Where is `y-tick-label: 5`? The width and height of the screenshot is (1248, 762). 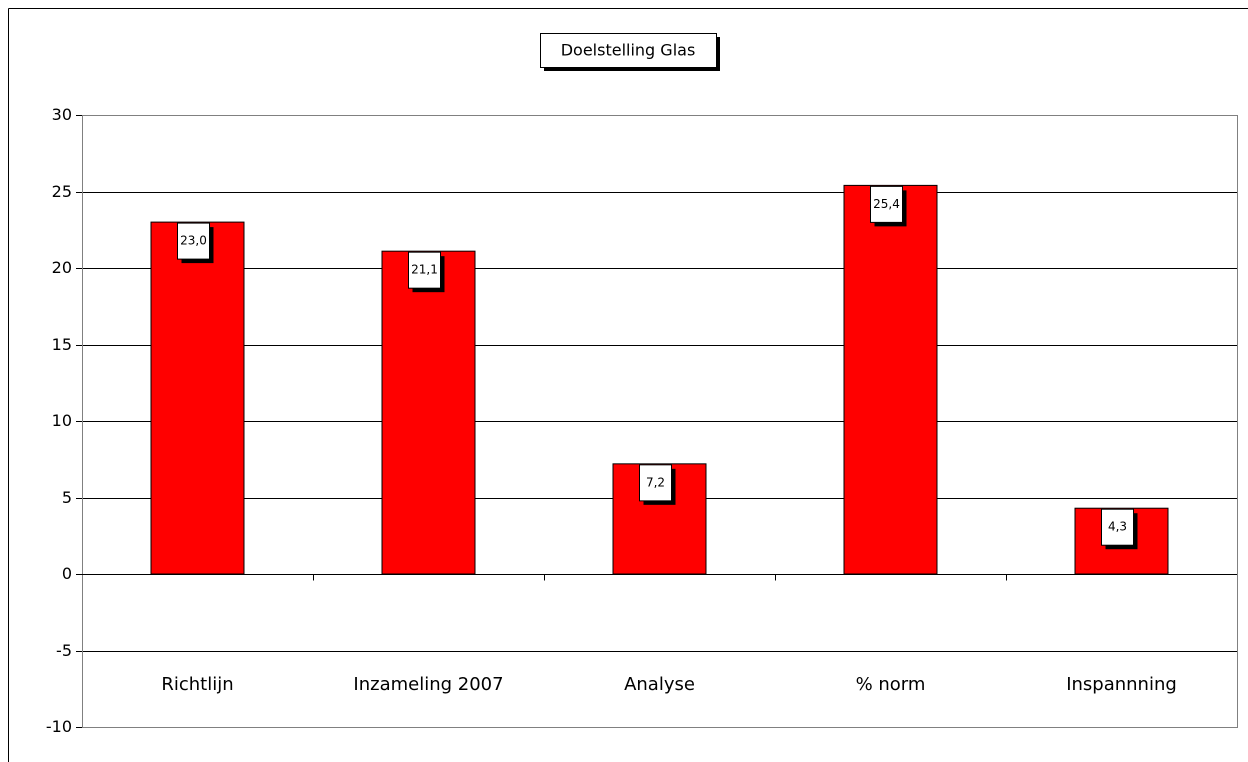
y-tick-label: 5 is located at coordinates (67, 497).